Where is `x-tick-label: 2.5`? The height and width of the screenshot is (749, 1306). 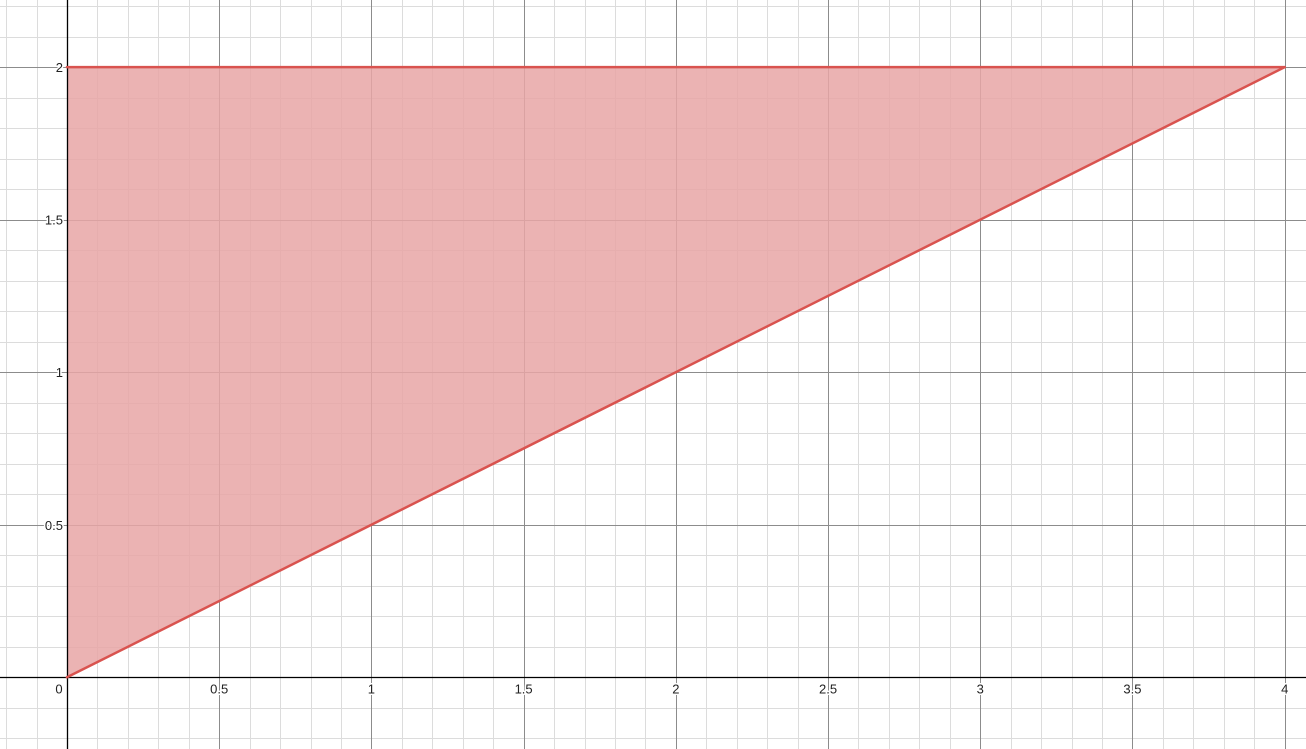
x-tick-label: 2.5 is located at coordinates (828, 688).